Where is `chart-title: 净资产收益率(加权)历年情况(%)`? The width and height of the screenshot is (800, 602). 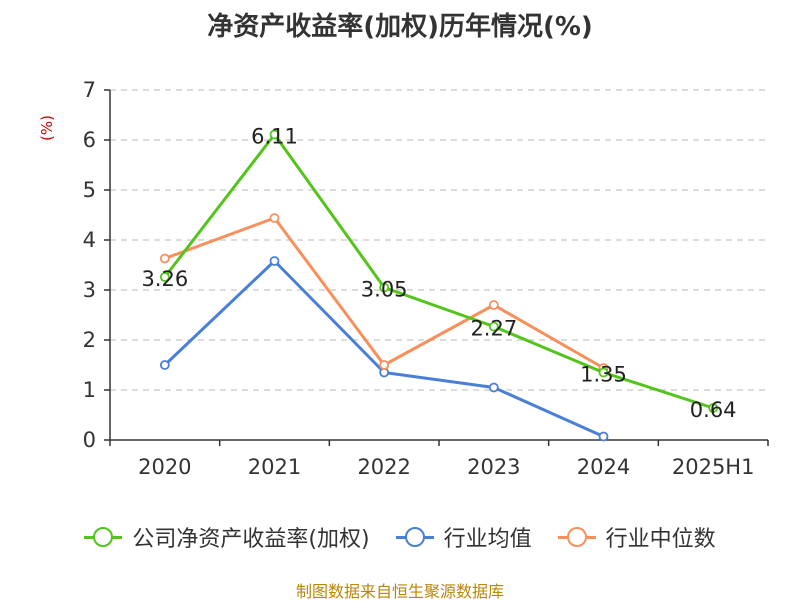 chart-title: 净资产收益率(加权)历年情况(%) is located at coordinates (400, 27).